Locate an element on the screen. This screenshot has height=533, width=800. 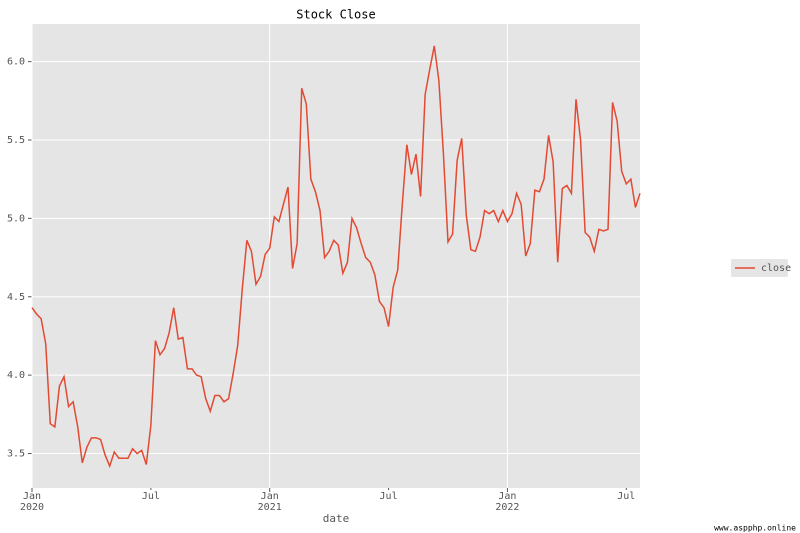
y-tick-label: 4.0 is located at coordinates (16, 375).